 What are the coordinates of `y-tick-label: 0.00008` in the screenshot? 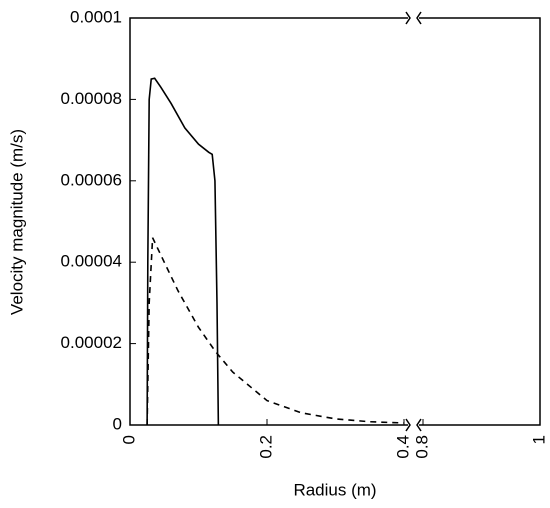 It's located at (91, 98).